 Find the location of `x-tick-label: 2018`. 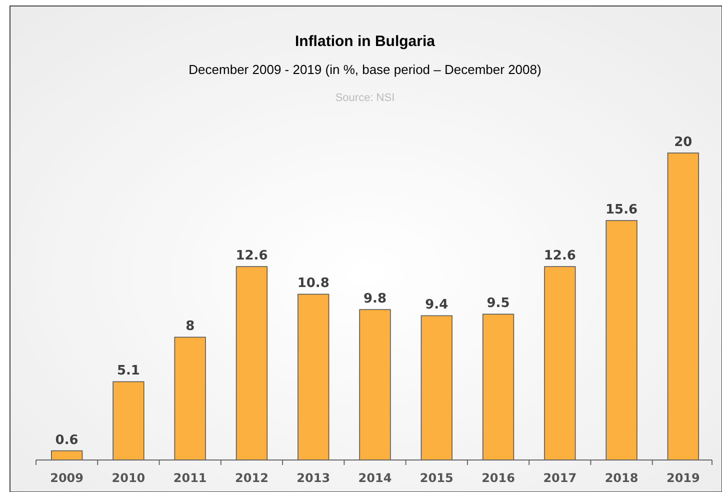

x-tick-label: 2018 is located at coordinates (621, 478).